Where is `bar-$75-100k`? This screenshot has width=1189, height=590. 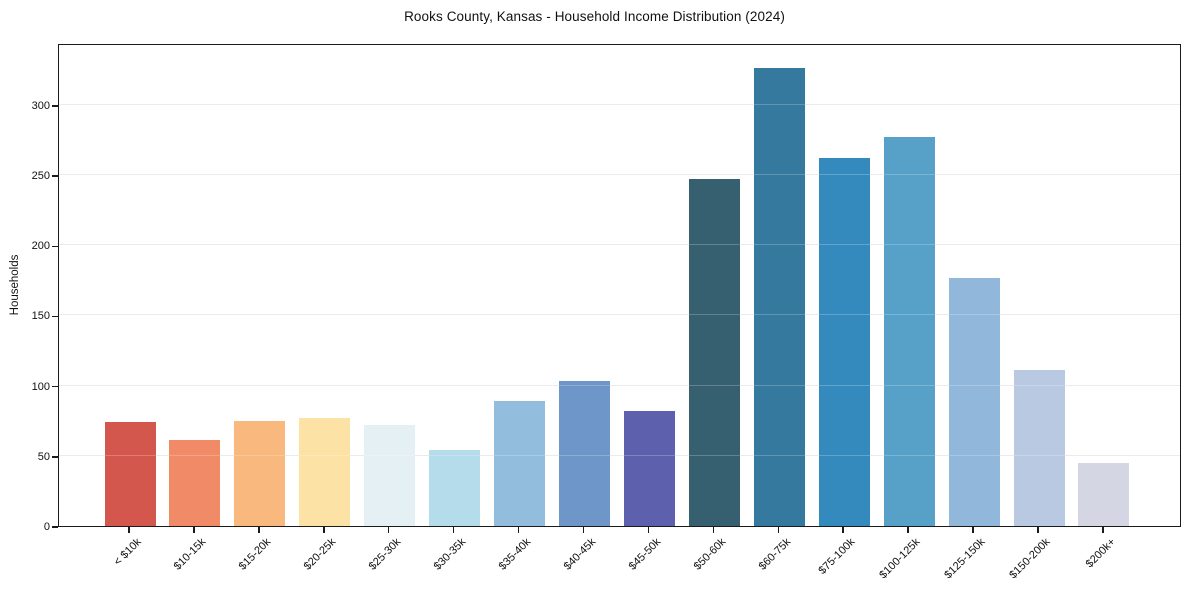 bar-$75-100k is located at coordinates (844, 342).